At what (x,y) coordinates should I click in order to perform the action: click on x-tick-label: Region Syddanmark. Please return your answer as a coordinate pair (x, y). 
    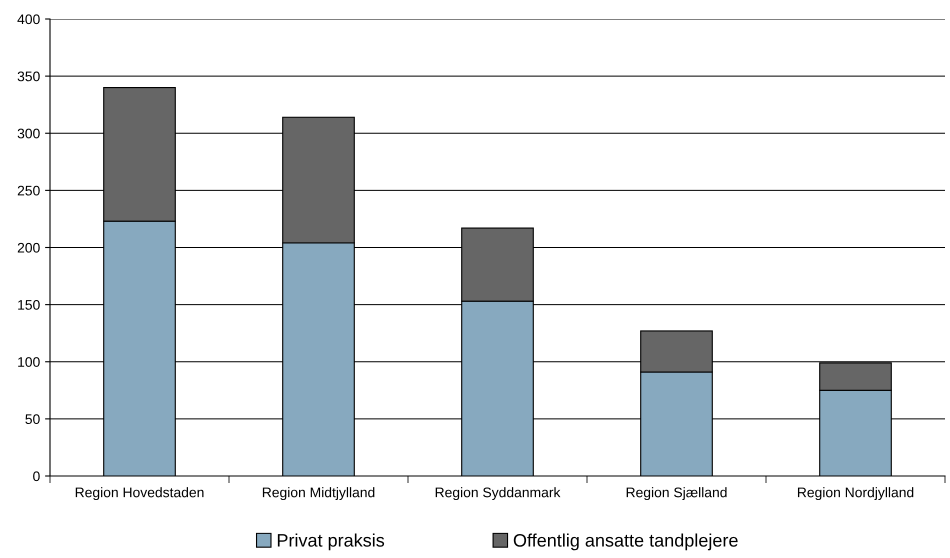
    Looking at the image, I should click on (498, 493).